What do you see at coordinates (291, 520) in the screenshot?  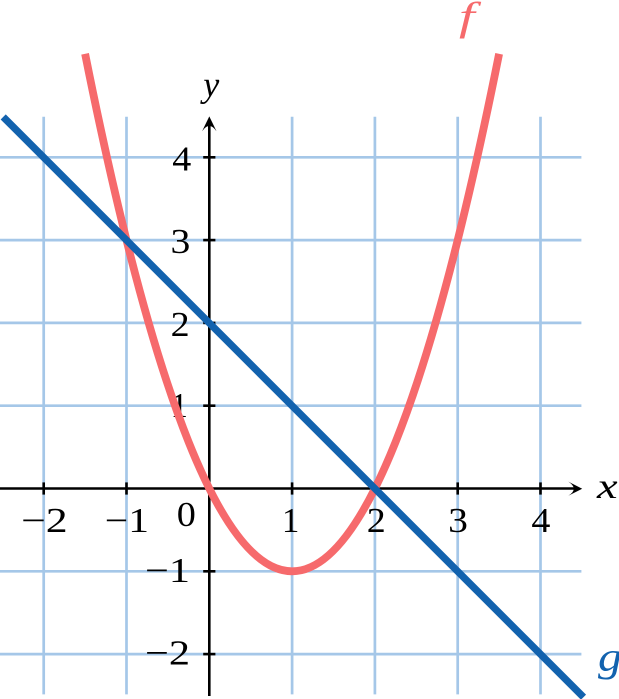 I see `svg-text: 1` at bounding box center [291, 520].